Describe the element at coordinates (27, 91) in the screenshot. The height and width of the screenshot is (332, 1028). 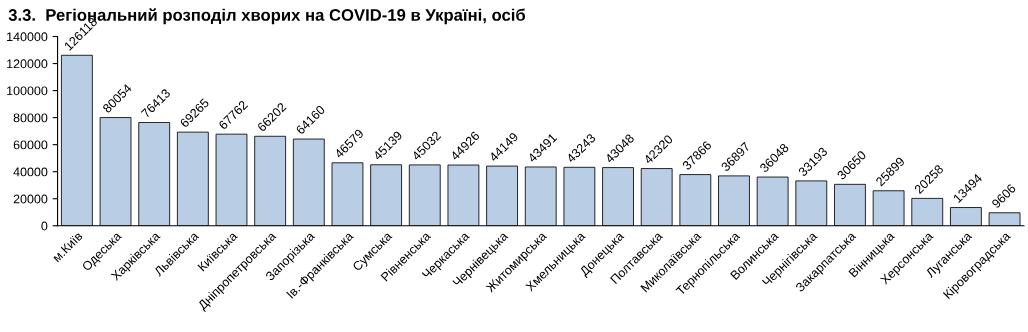
I see `y-tick-label: 100000` at that location.